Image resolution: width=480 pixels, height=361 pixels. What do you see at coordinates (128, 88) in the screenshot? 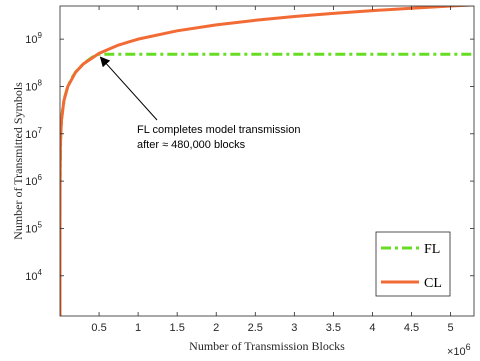
I see `annotation-arrow` at bounding box center [128, 88].